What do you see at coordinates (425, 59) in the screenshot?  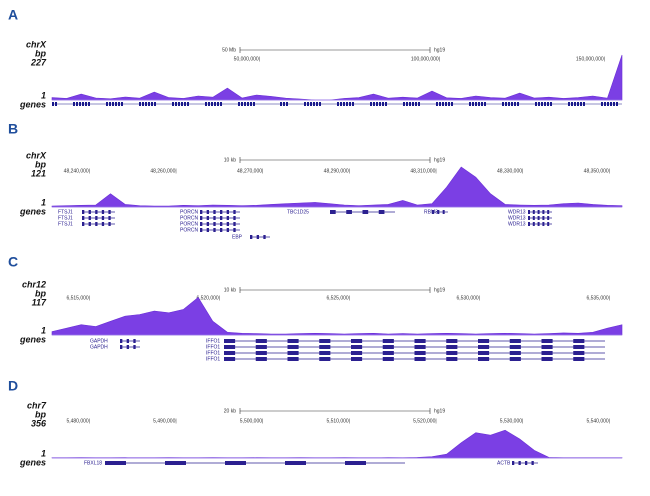 I see `coord-tick: 100,000,000|` at bounding box center [425, 59].